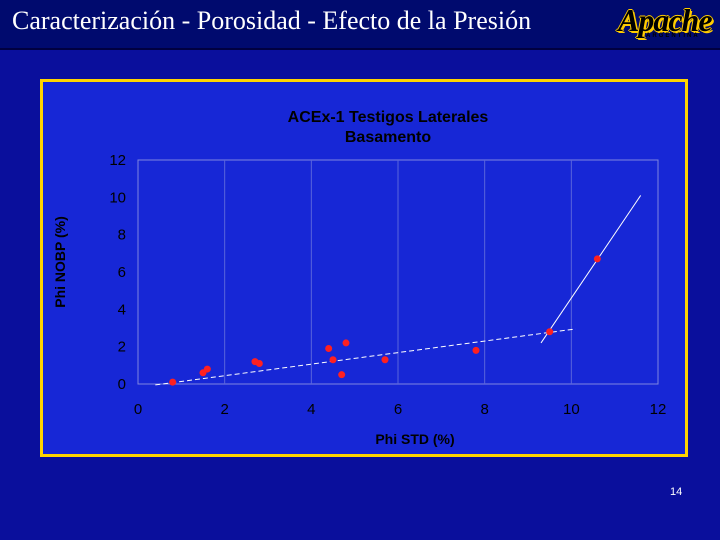  What do you see at coordinates (122, 272) in the screenshot?
I see `y-tick-label: 6` at bounding box center [122, 272].